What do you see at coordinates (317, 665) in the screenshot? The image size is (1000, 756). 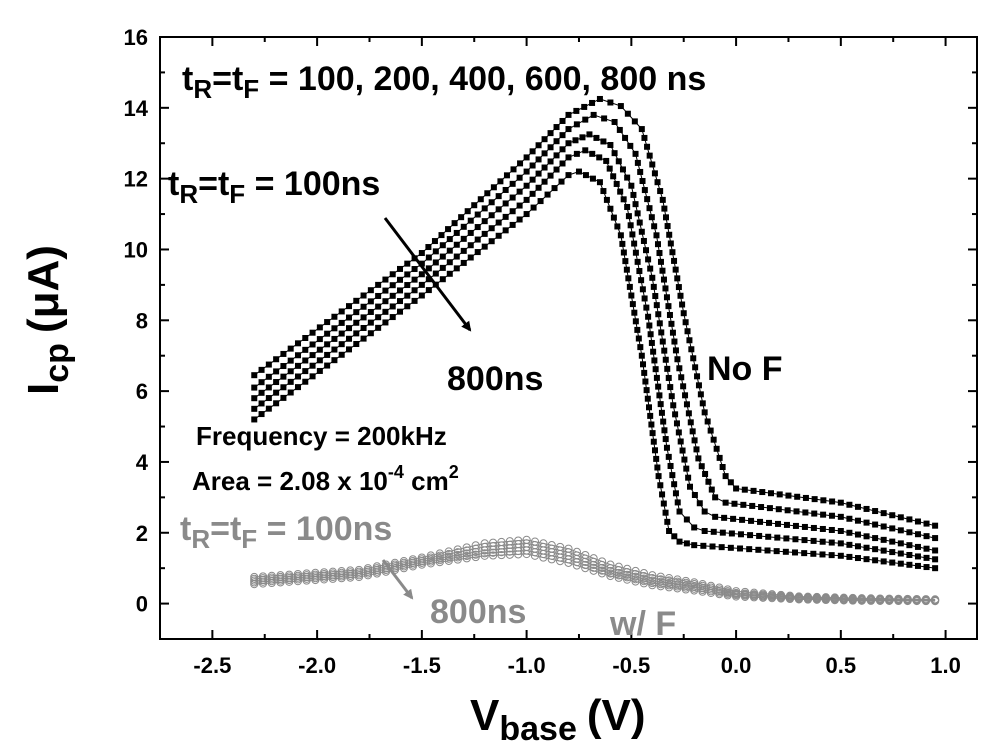 I see `x-tick-label: -2.0` at bounding box center [317, 665].